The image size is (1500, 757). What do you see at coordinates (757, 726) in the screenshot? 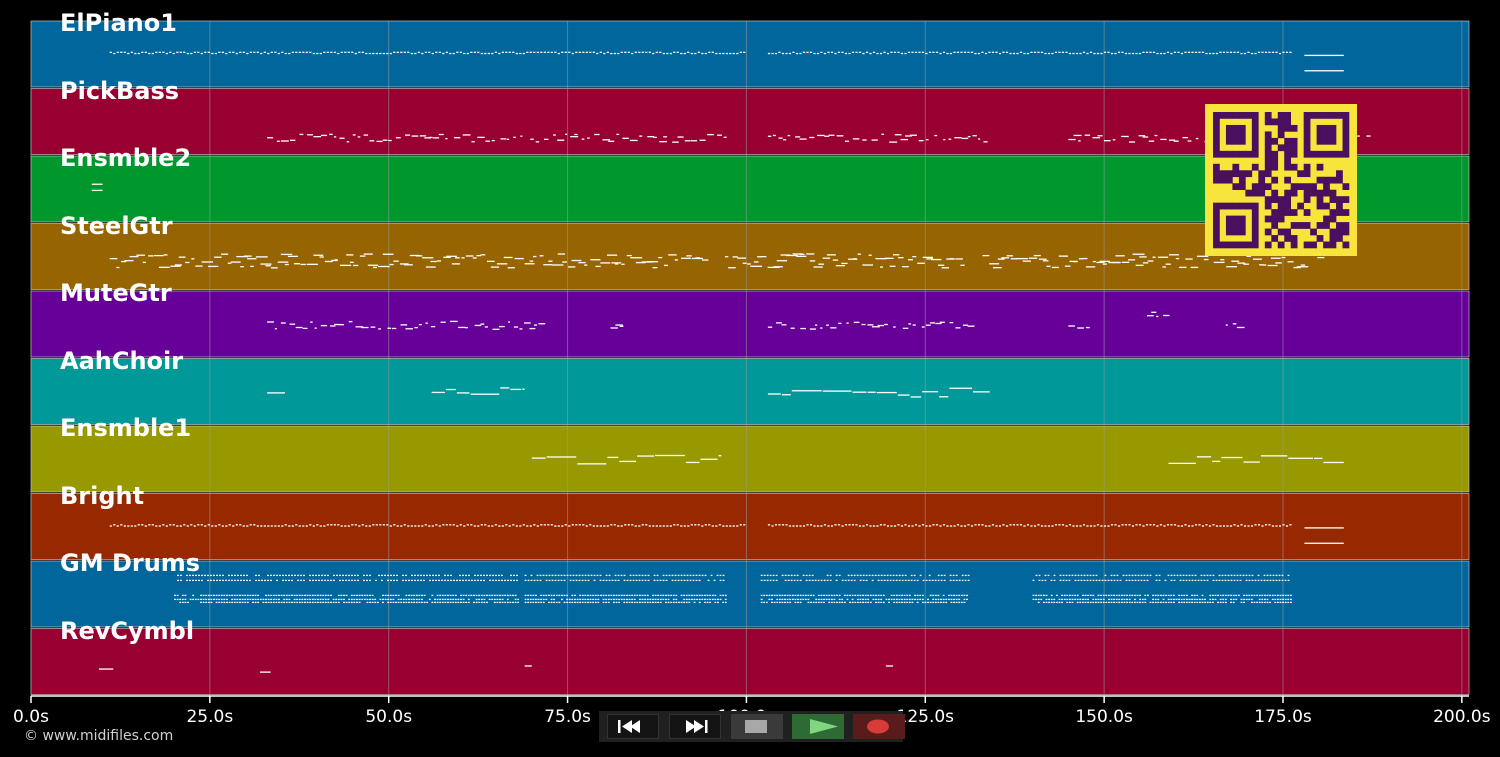
I see `stop-button` at bounding box center [757, 726].